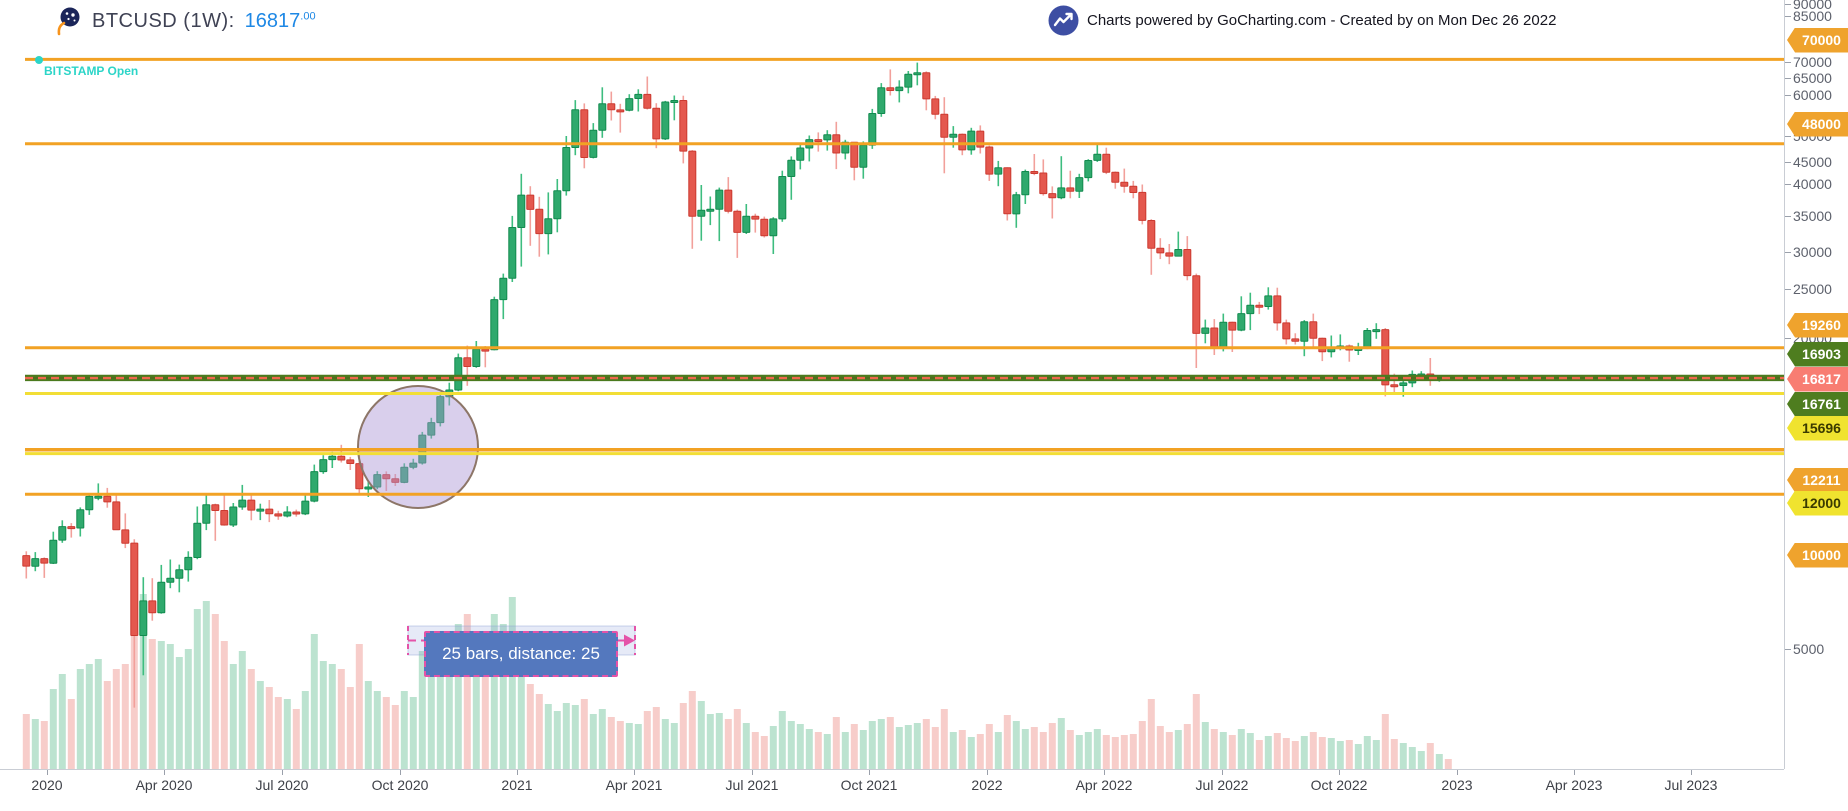  Describe the element at coordinates (1457, 785) in the screenshot. I see `time-tick-label: 2023` at that location.